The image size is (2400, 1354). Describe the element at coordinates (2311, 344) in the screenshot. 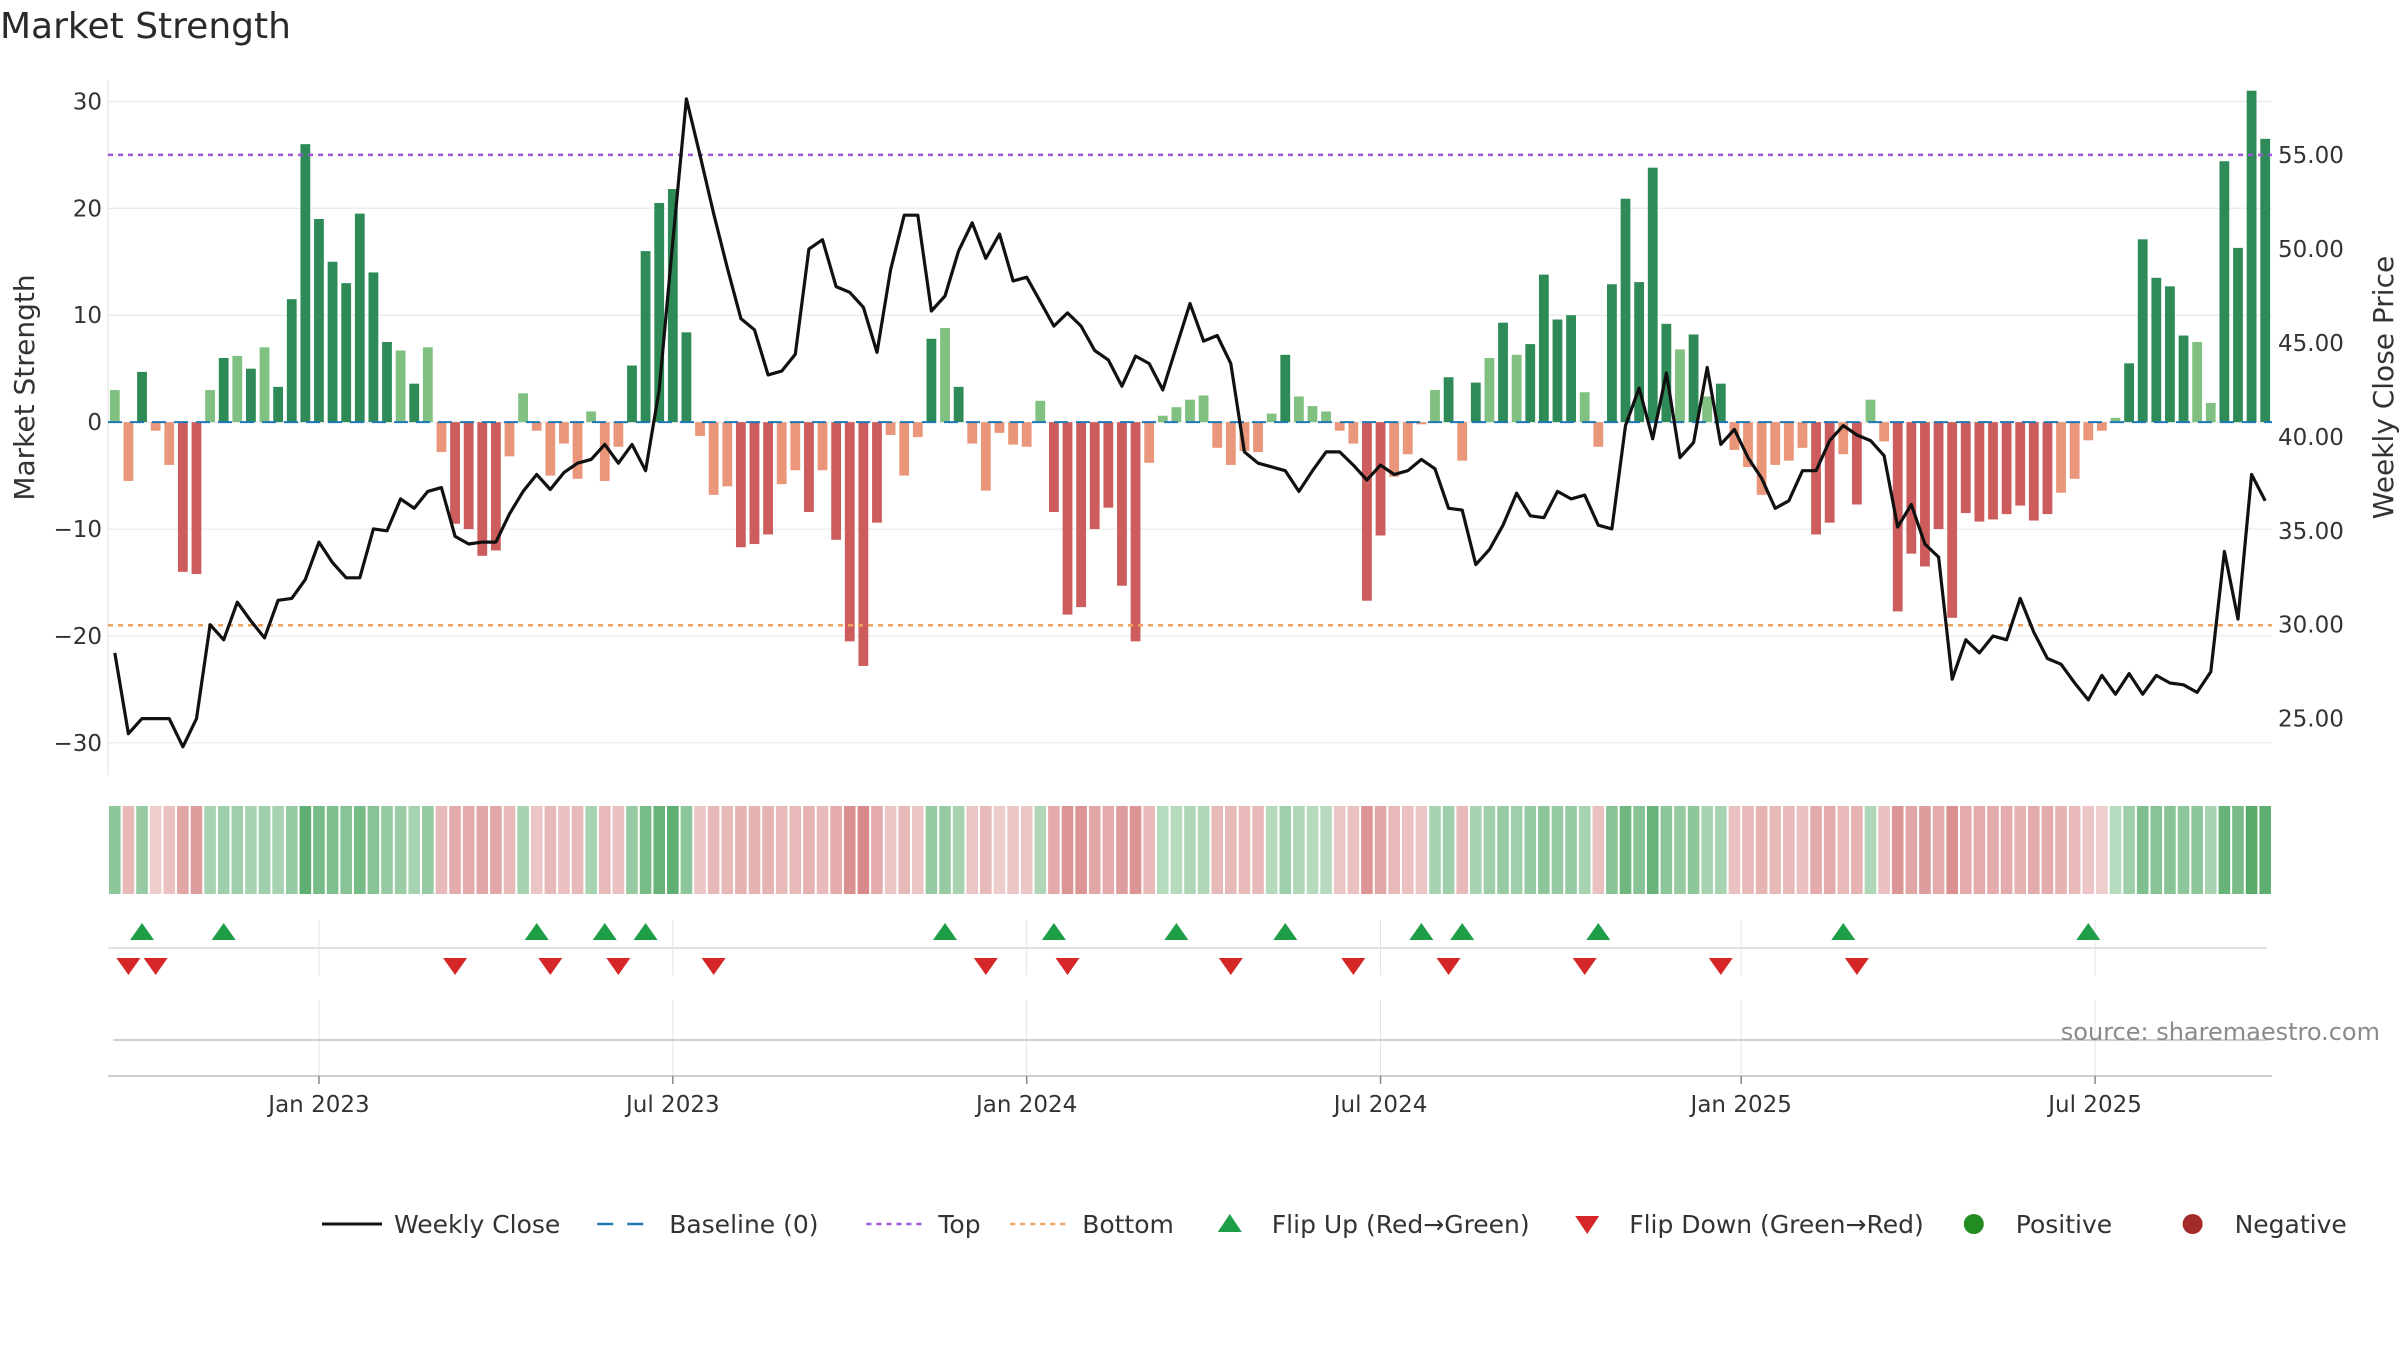

I see `y2-tick-label: 45.00` at that location.